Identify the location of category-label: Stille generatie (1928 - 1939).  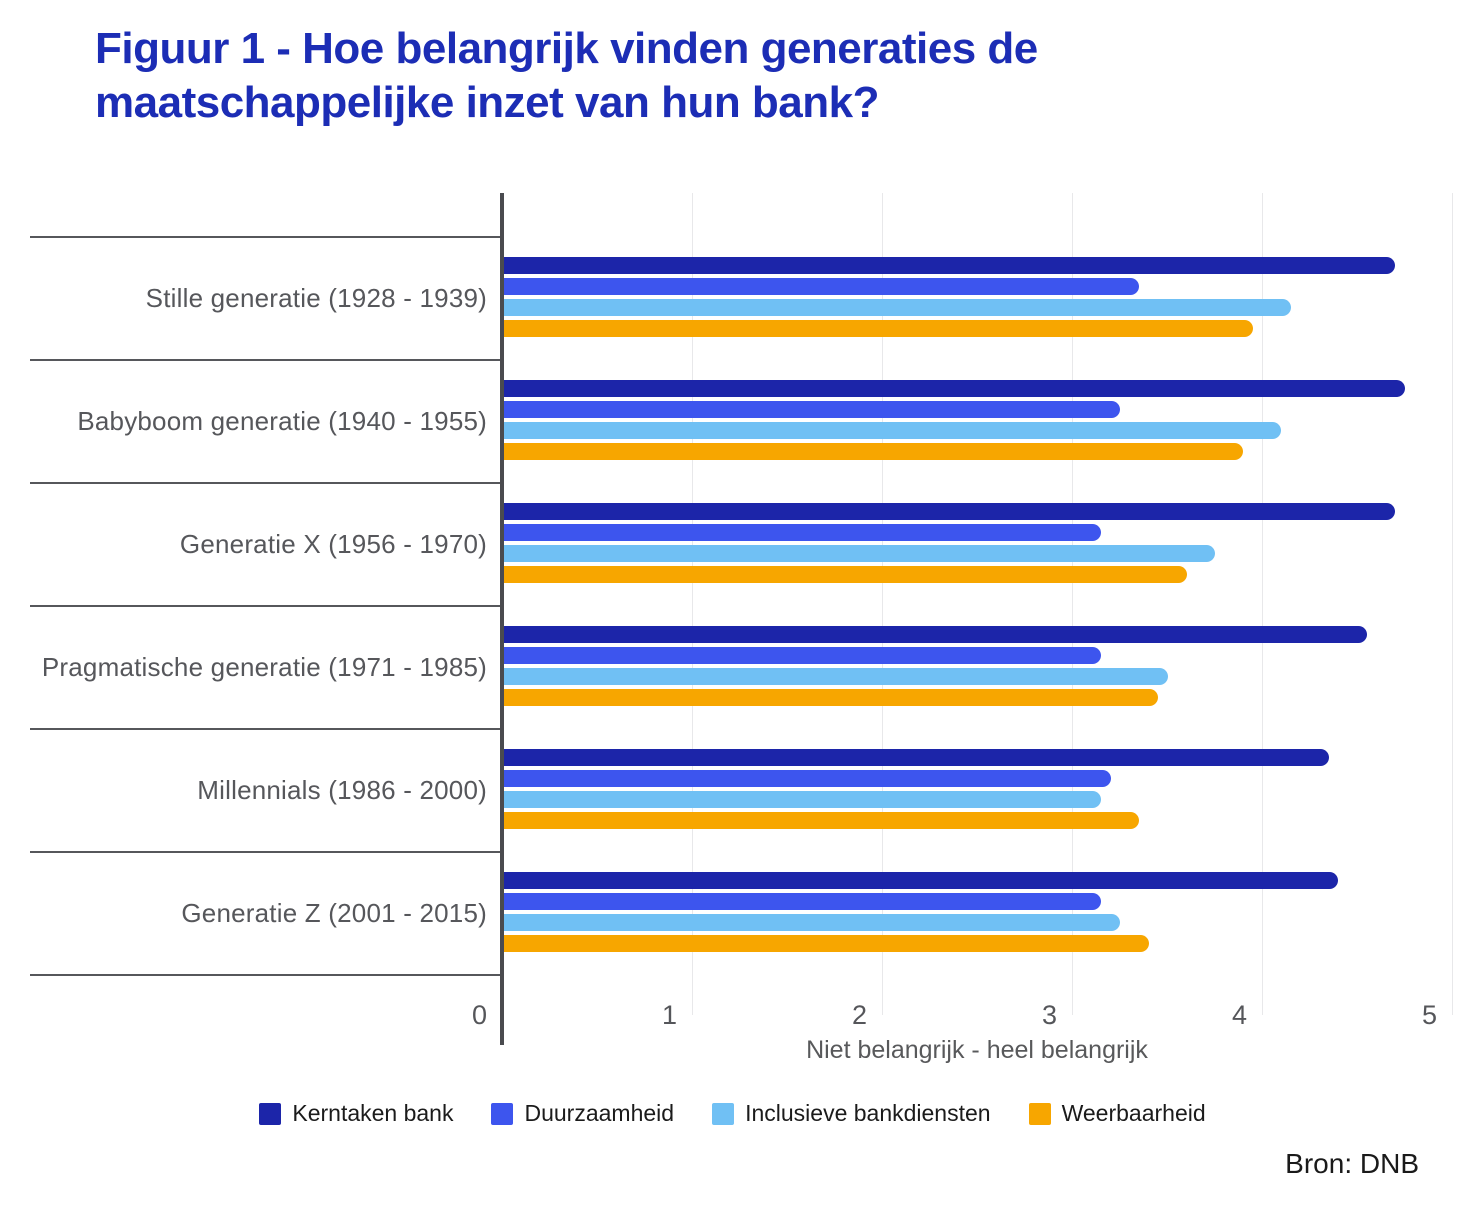
(316, 298).